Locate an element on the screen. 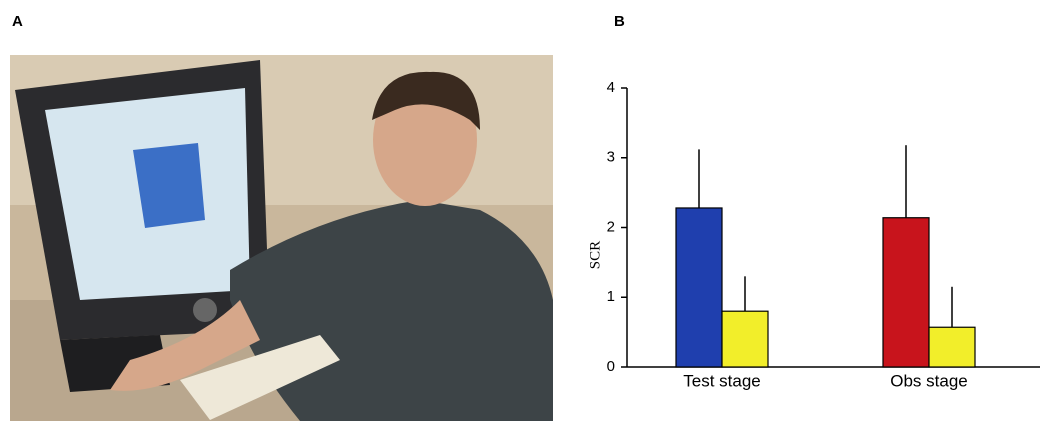  panel-label: B is located at coordinates (619, 21).